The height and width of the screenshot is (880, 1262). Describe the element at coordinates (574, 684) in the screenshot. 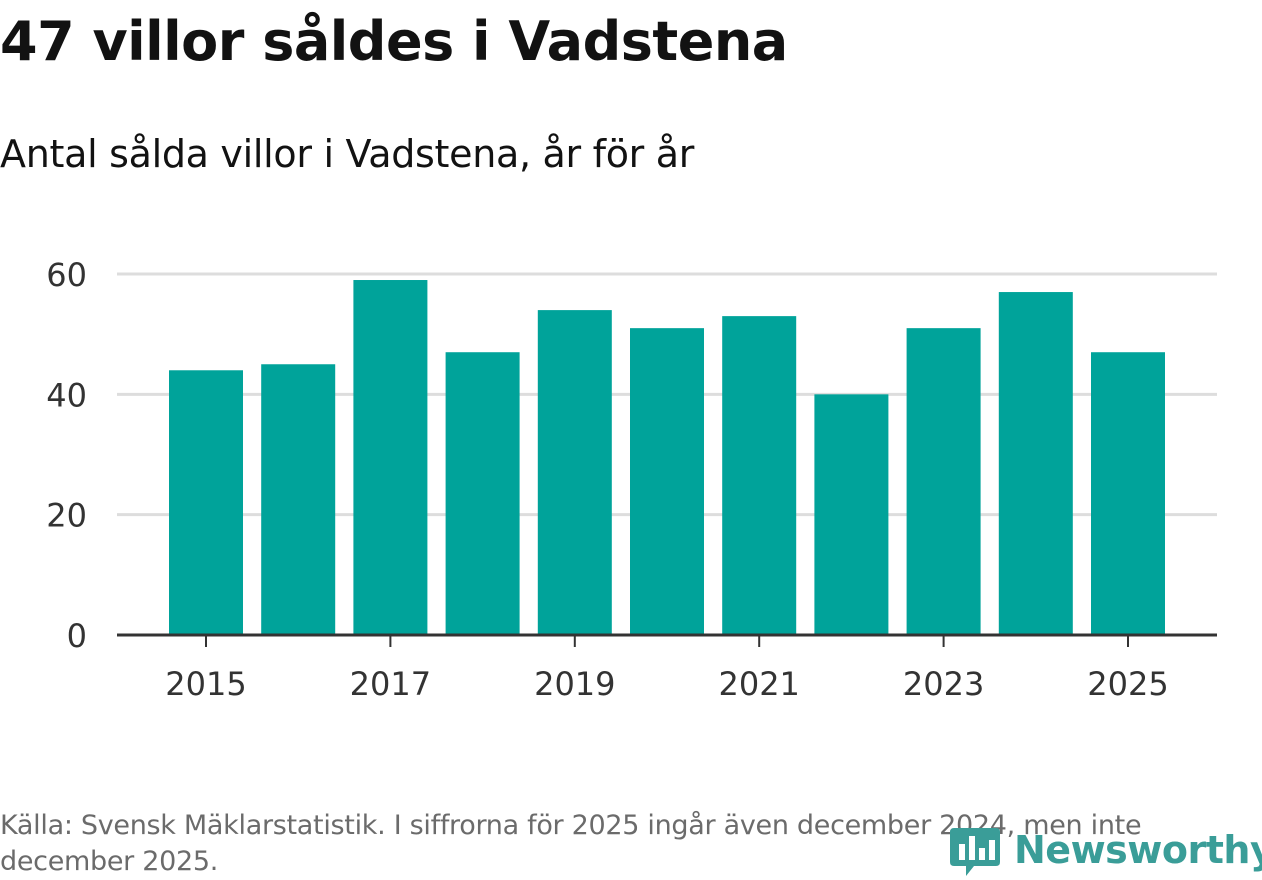

I see `x-tick-label: 2019` at that location.